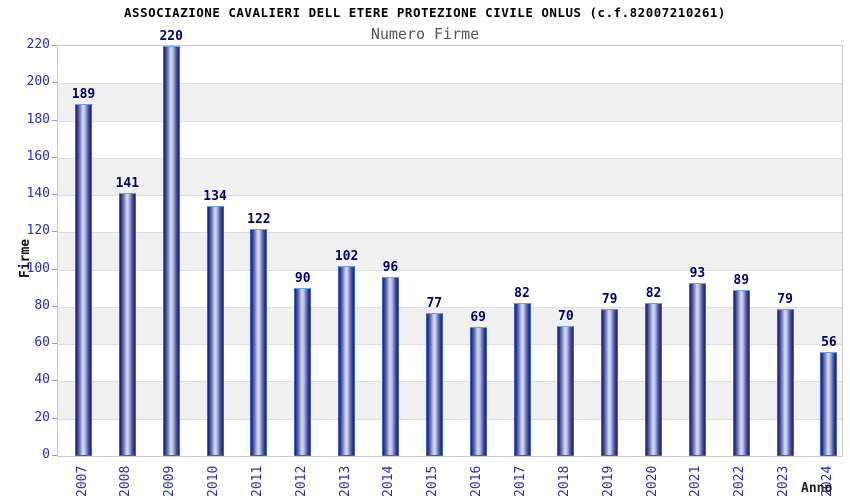 The height and width of the screenshot is (500, 850). I want to click on bar-2021, so click(697, 369).